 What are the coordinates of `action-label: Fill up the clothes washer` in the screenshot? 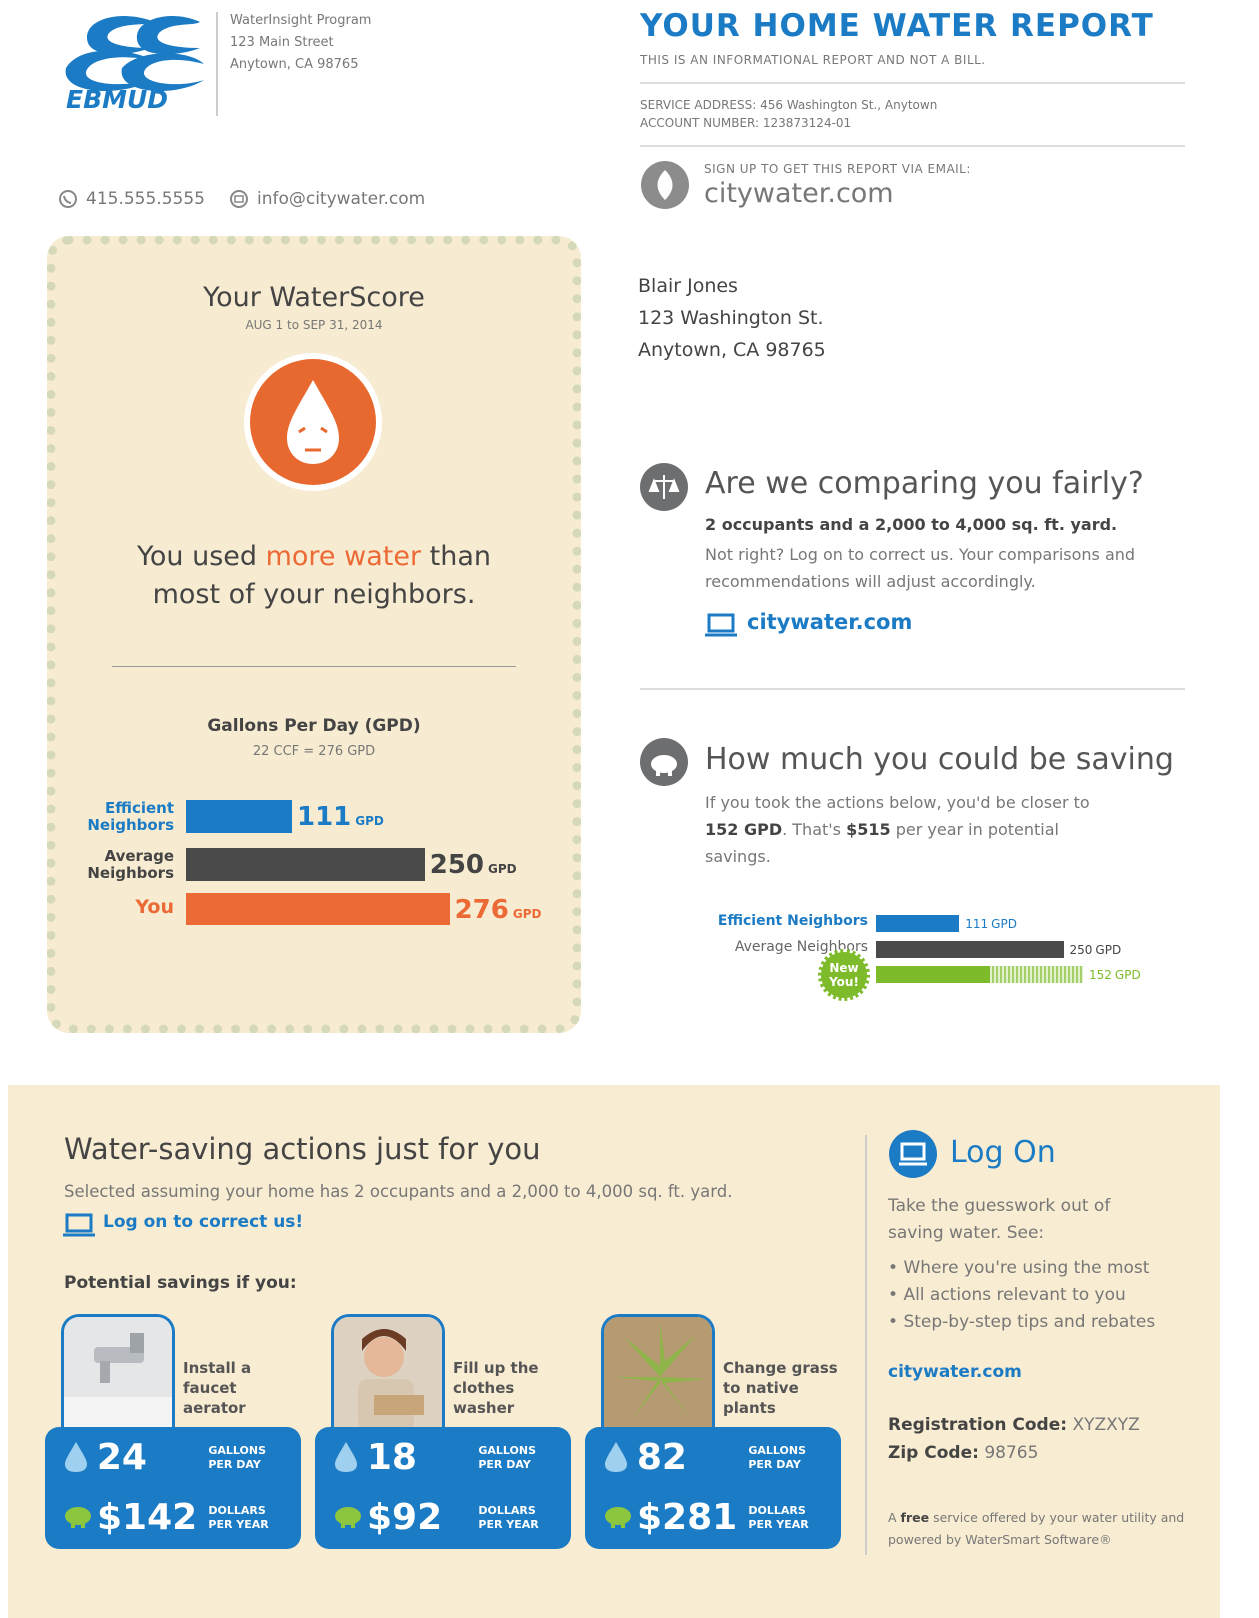 It's located at (496, 1388).